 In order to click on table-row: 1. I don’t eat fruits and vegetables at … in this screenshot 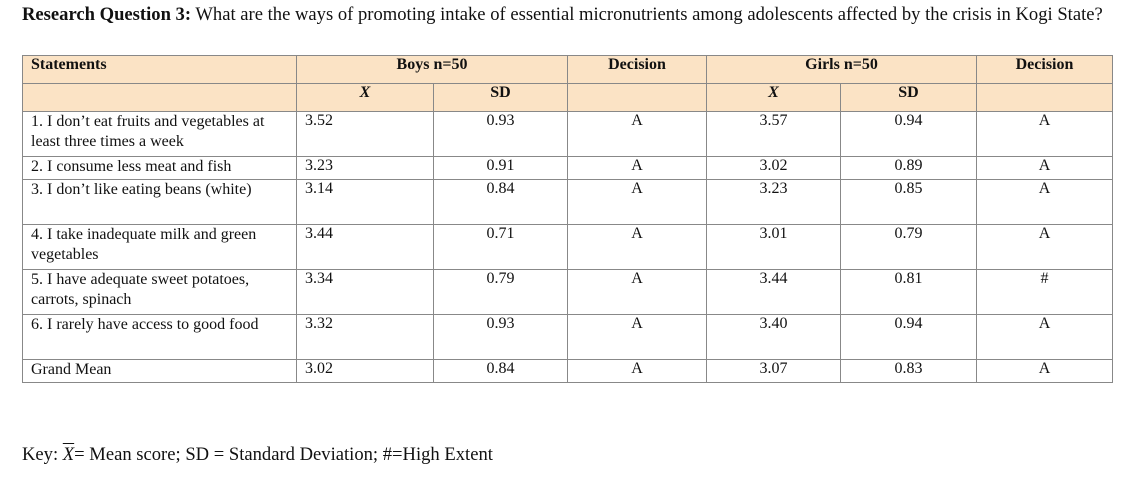, I will do `click(568, 134)`.